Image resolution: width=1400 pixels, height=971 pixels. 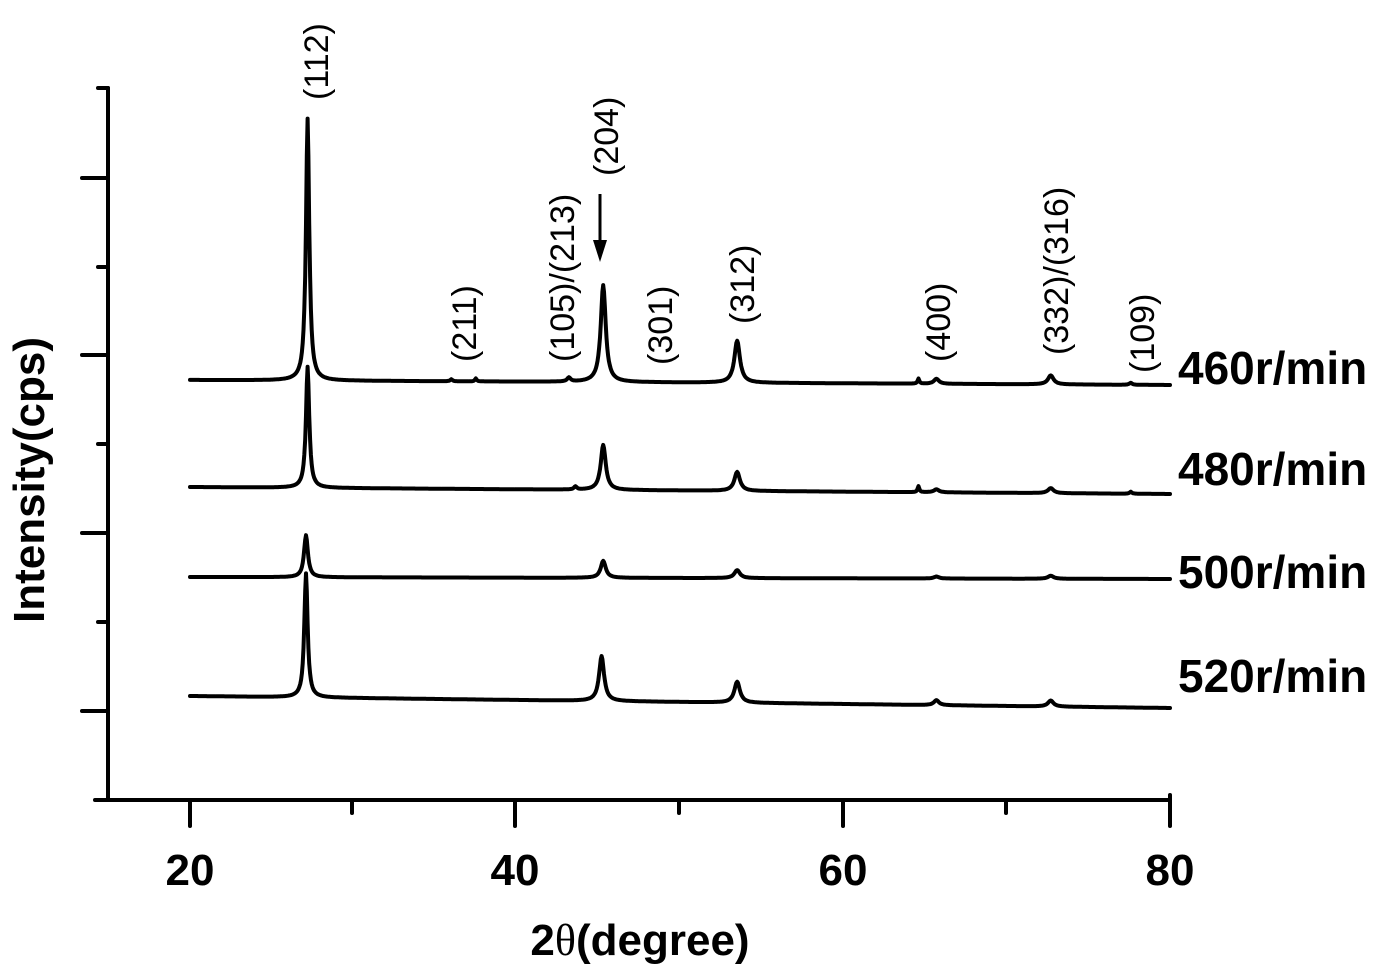 I want to click on x-tick-label-20: 20, so click(x=190, y=870).